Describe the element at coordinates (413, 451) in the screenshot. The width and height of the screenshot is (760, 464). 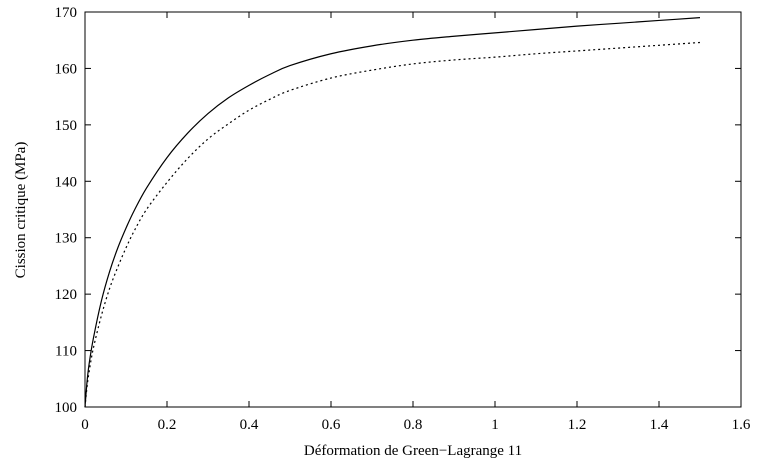
I see `x-axis-label: Déformation de Green−Lagrange 11` at that location.